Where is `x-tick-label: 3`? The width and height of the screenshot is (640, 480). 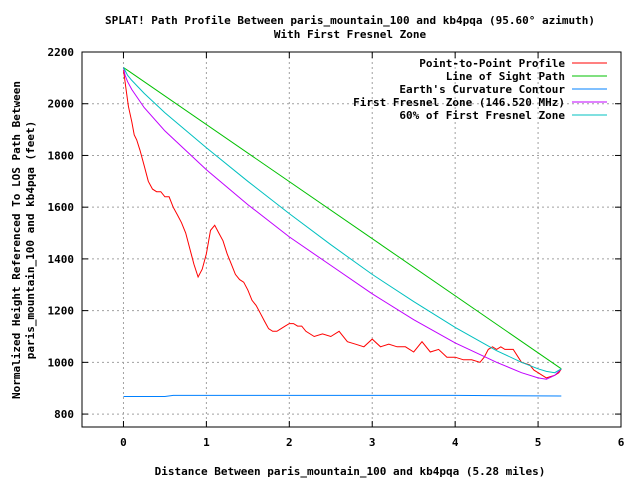 x-tick-label: 3 is located at coordinates (372, 442).